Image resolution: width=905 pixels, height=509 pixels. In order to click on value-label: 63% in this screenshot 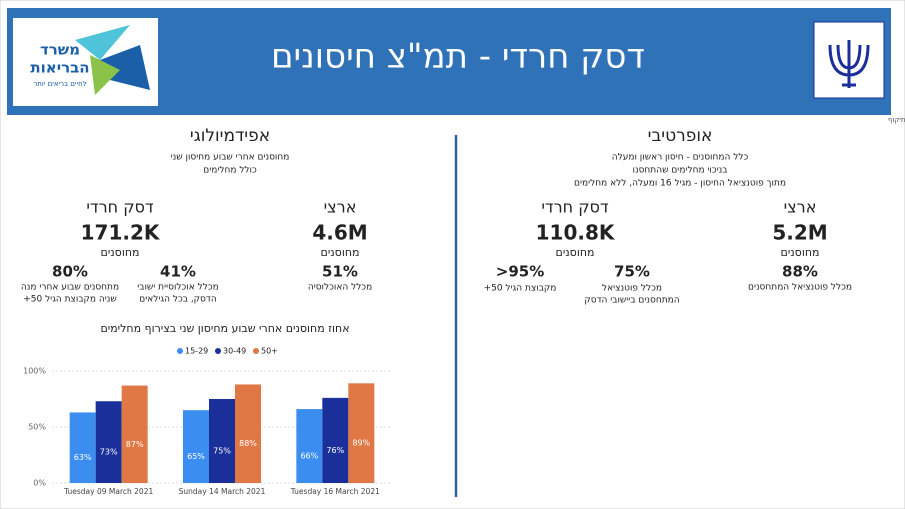, I will do `click(83, 457)`.